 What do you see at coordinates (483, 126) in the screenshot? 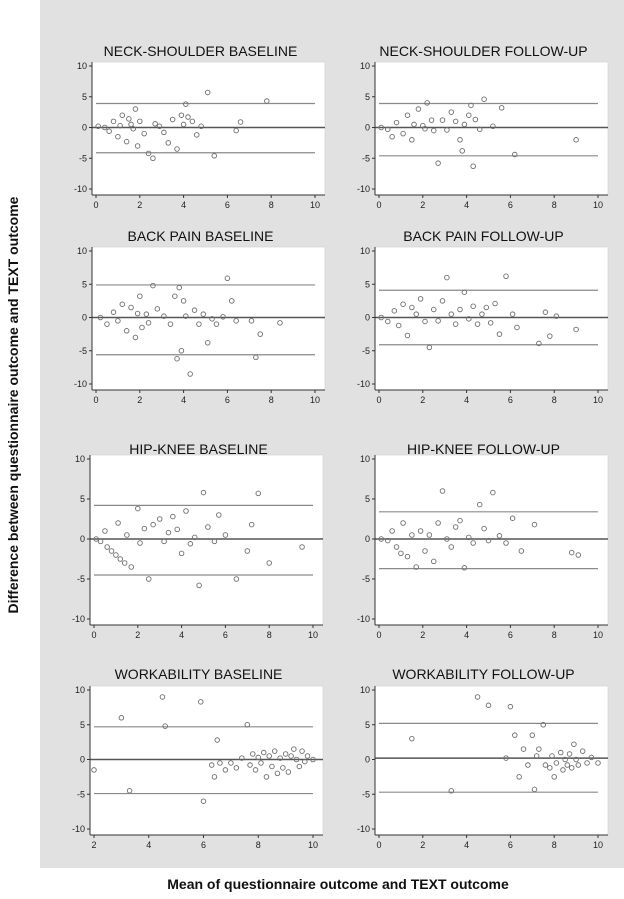
I see `chart-panel: 10 5 0 -5 -10 0 2 4 6 8 10 NECK-SHOULDER FOLLOW-UP` at bounding box center [483, 126].